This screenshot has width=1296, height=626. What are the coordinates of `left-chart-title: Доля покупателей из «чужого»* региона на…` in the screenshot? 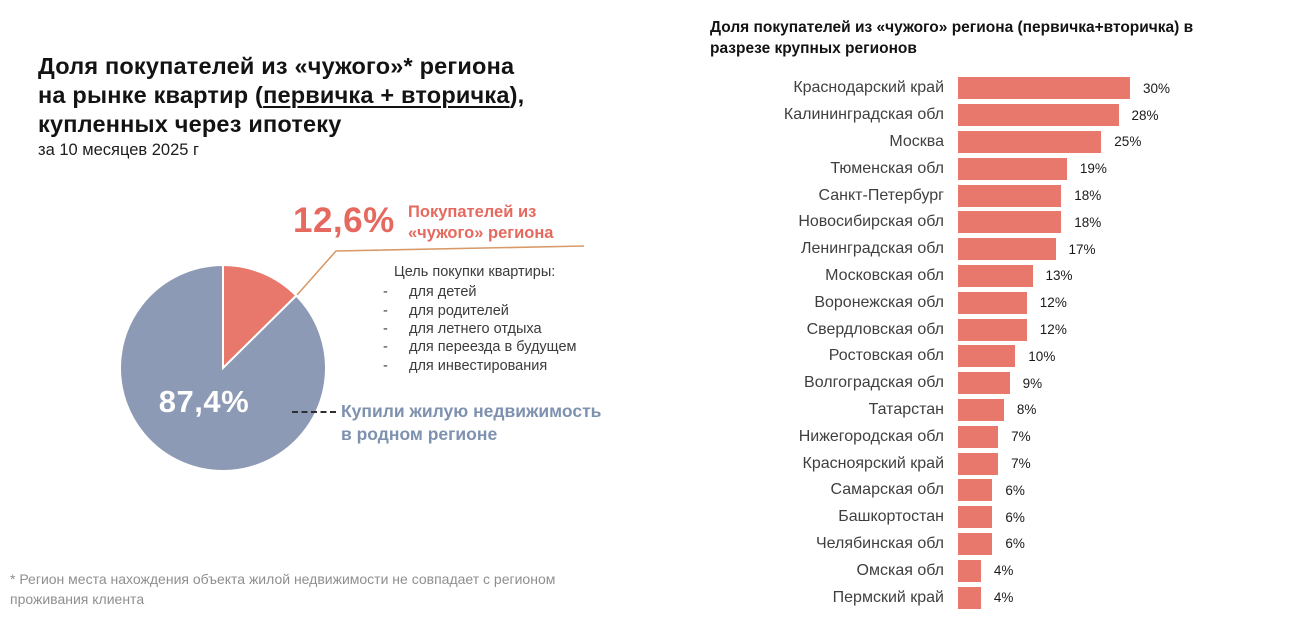 It's located at (281, 95).